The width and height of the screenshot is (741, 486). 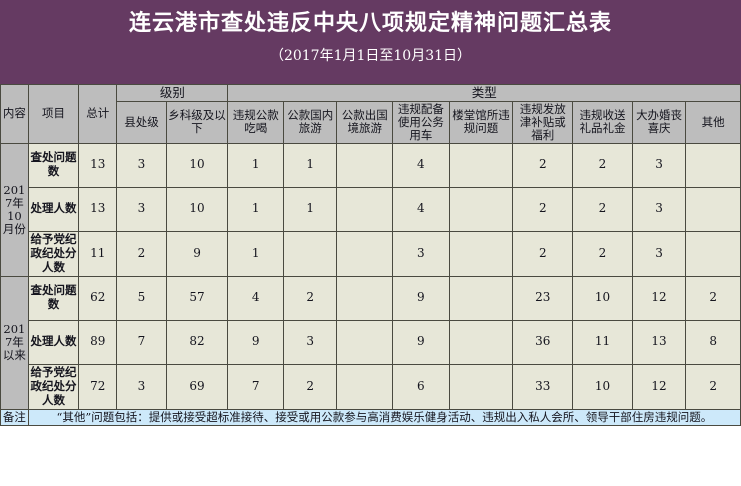 What do you see at coordinates (365, 122) in the screenshot?
I see `header-type-overseas-travel: 公款出国境旅游` at bounding box center [365, 122].